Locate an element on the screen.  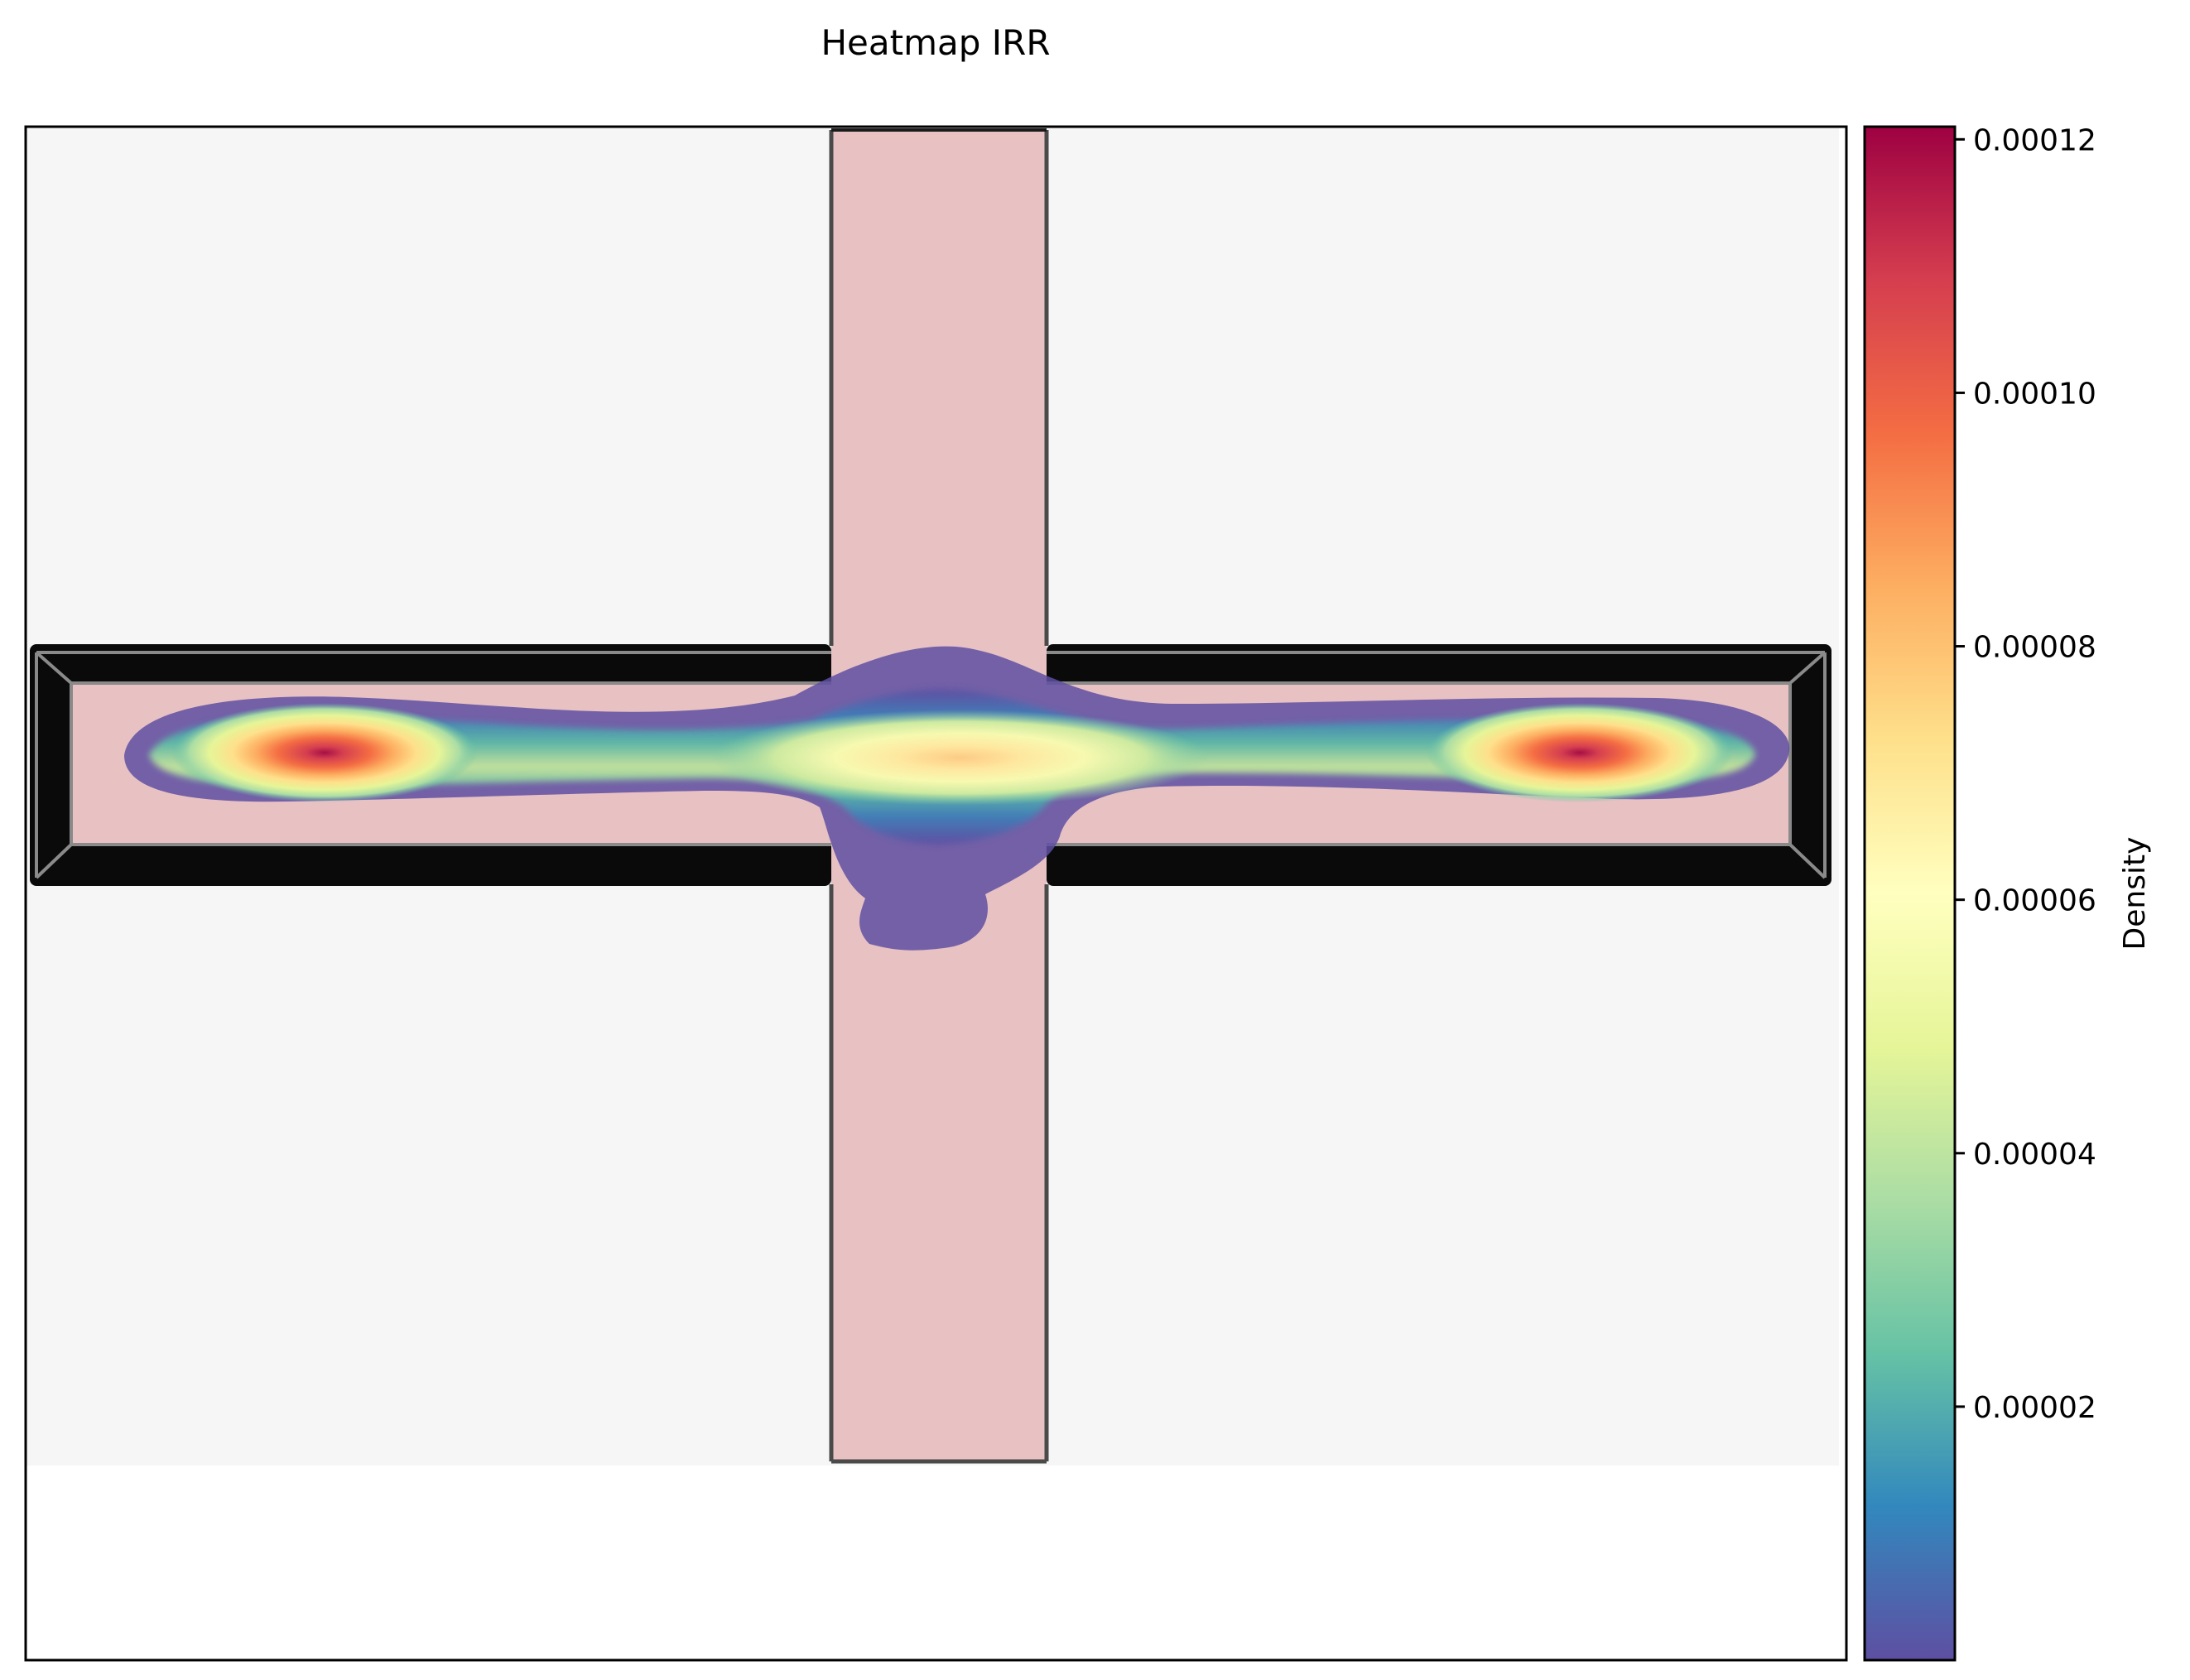
colorbar-tick-label: 0.00004 is located at coordinates (2034, 1155).